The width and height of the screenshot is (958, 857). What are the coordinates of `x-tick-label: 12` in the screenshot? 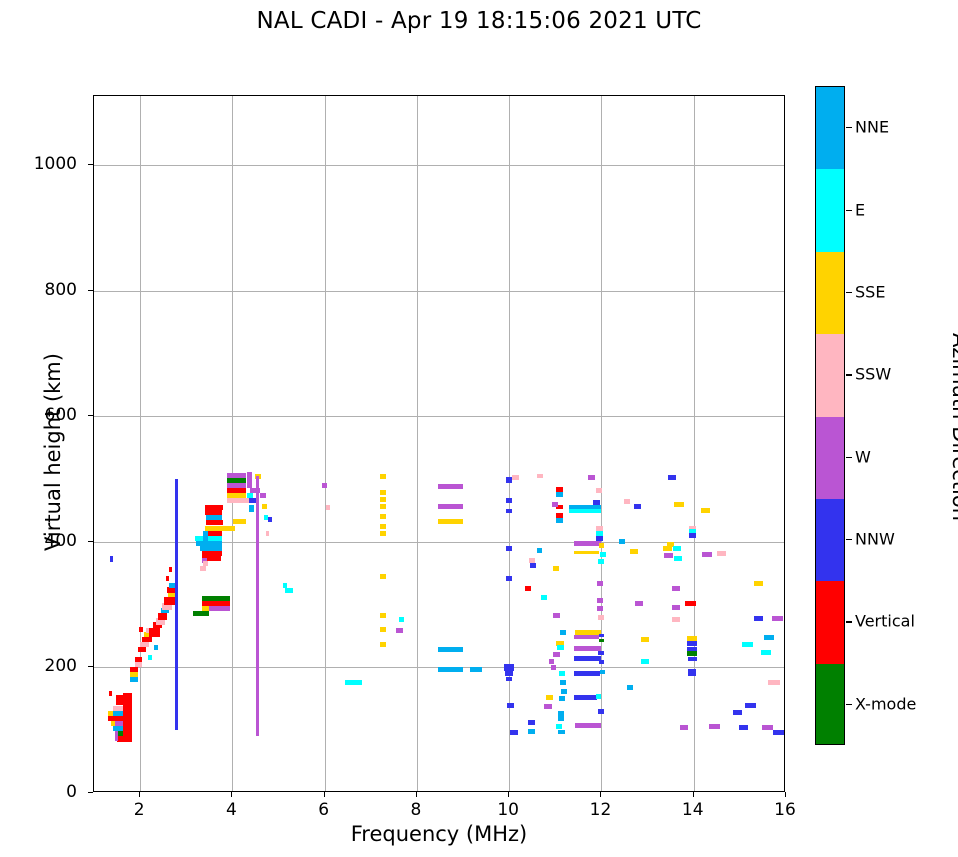 It's located at (600, 810).